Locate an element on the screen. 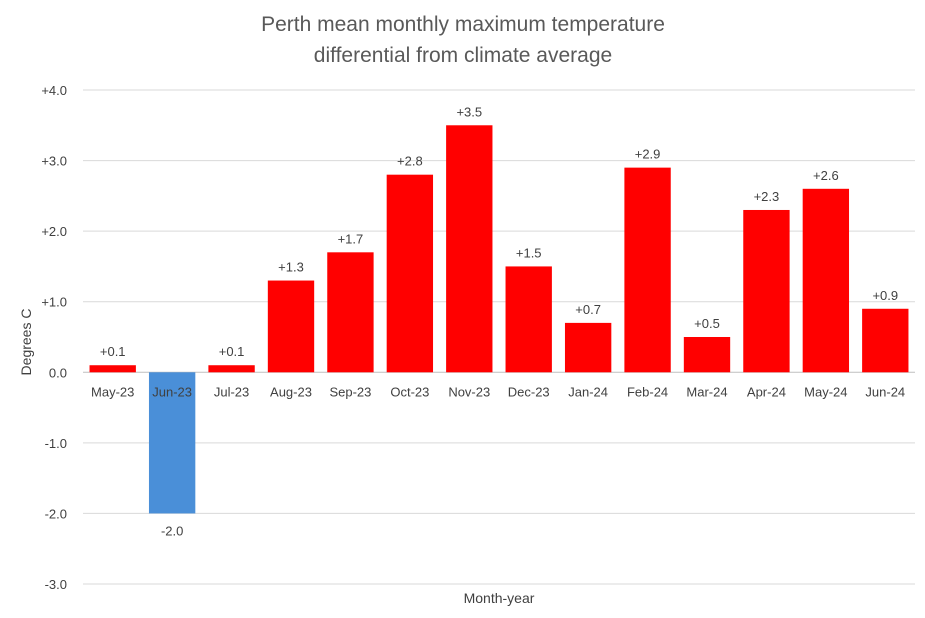  data-label: +1.3 is located at coordinates (291, 267).